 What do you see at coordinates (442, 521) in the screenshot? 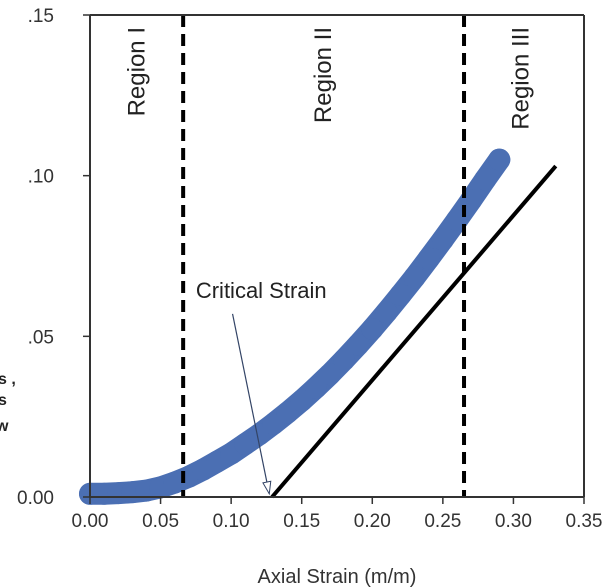
I see `x-tick-label-5: 0.25` at bounding box center [442, 521].